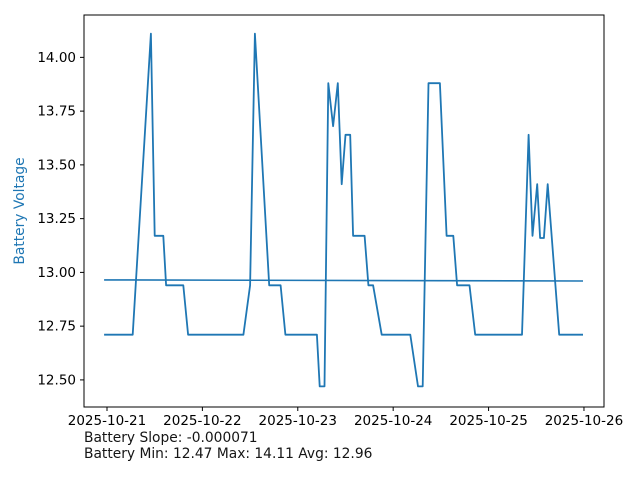  Describe the element at coordinates (298, 421) in the screenshot. I see `x-tick-label: 2025-10-23` at that location.